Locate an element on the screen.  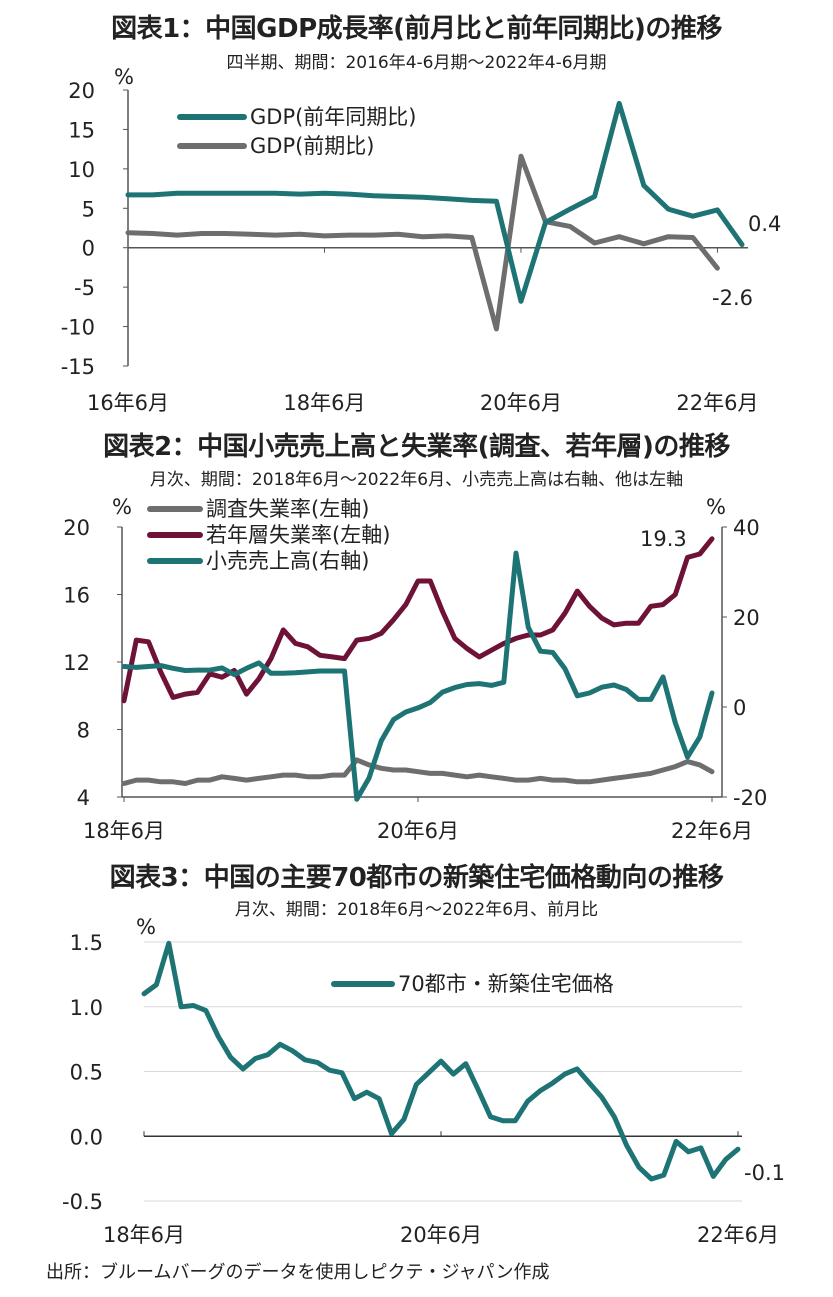
chart2-right-unit: % is located at coordinates (716, 507).